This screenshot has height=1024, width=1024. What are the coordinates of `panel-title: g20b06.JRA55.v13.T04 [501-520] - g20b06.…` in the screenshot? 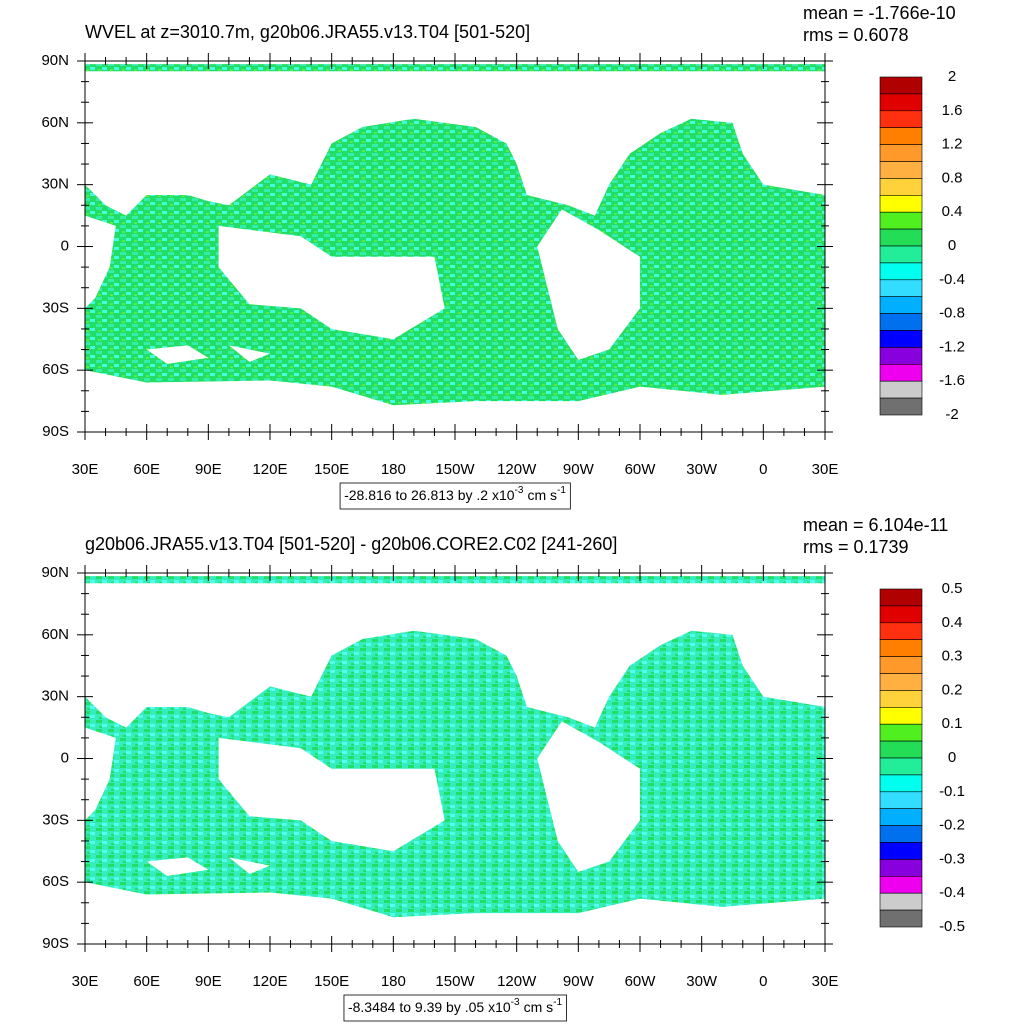 It's located at (351, 544).